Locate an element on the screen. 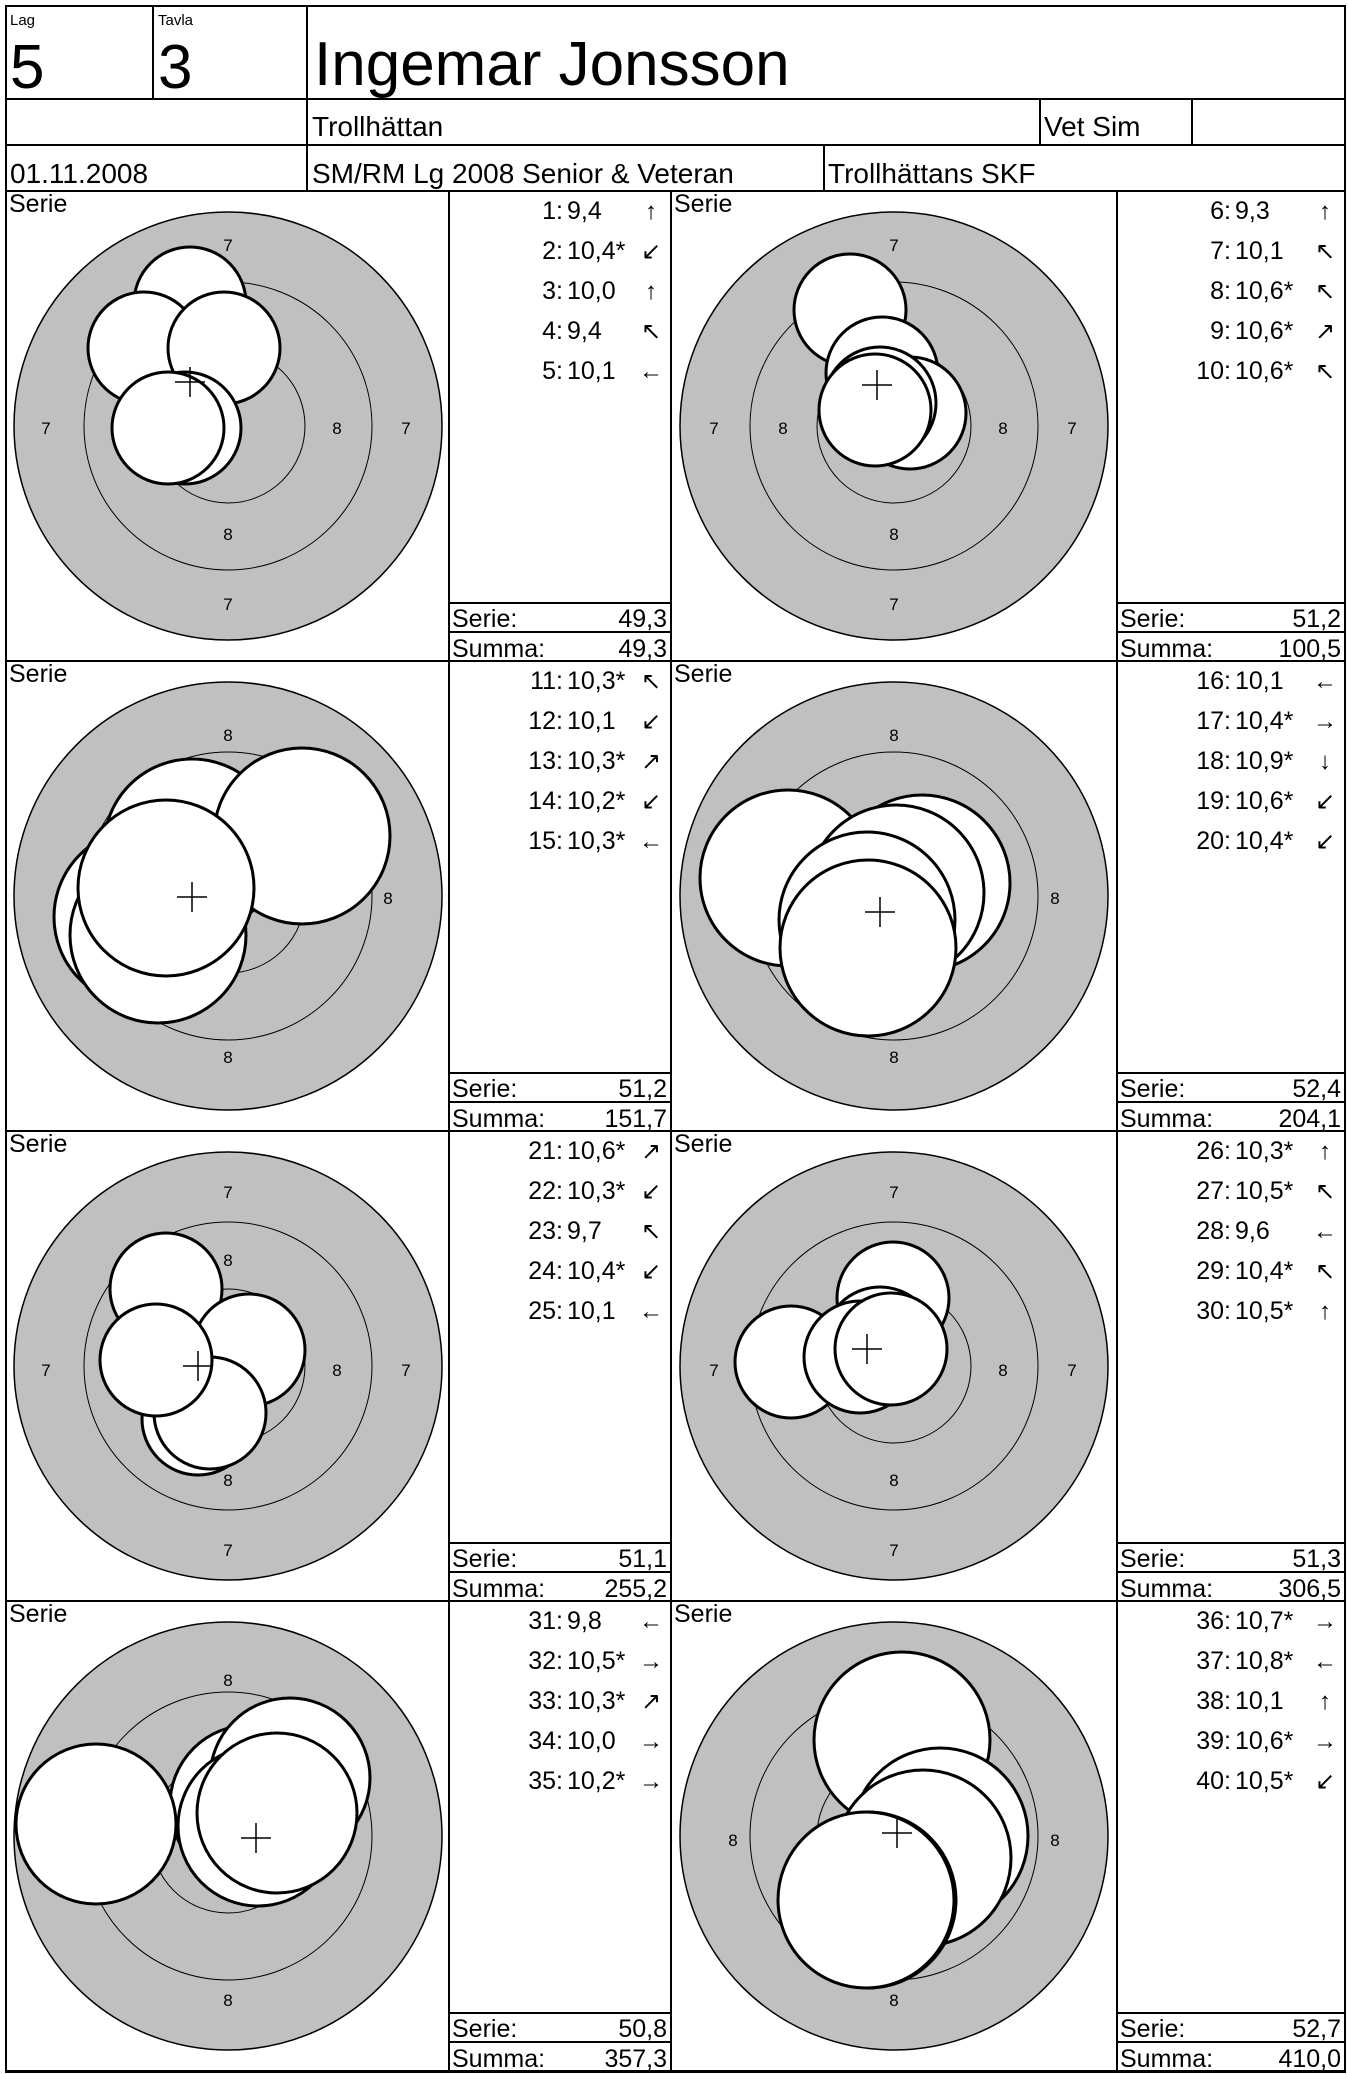 The height and width of the screenshot is (2074, 1348). shot-value: 10,7* is located at coordinates (1264, 1621).